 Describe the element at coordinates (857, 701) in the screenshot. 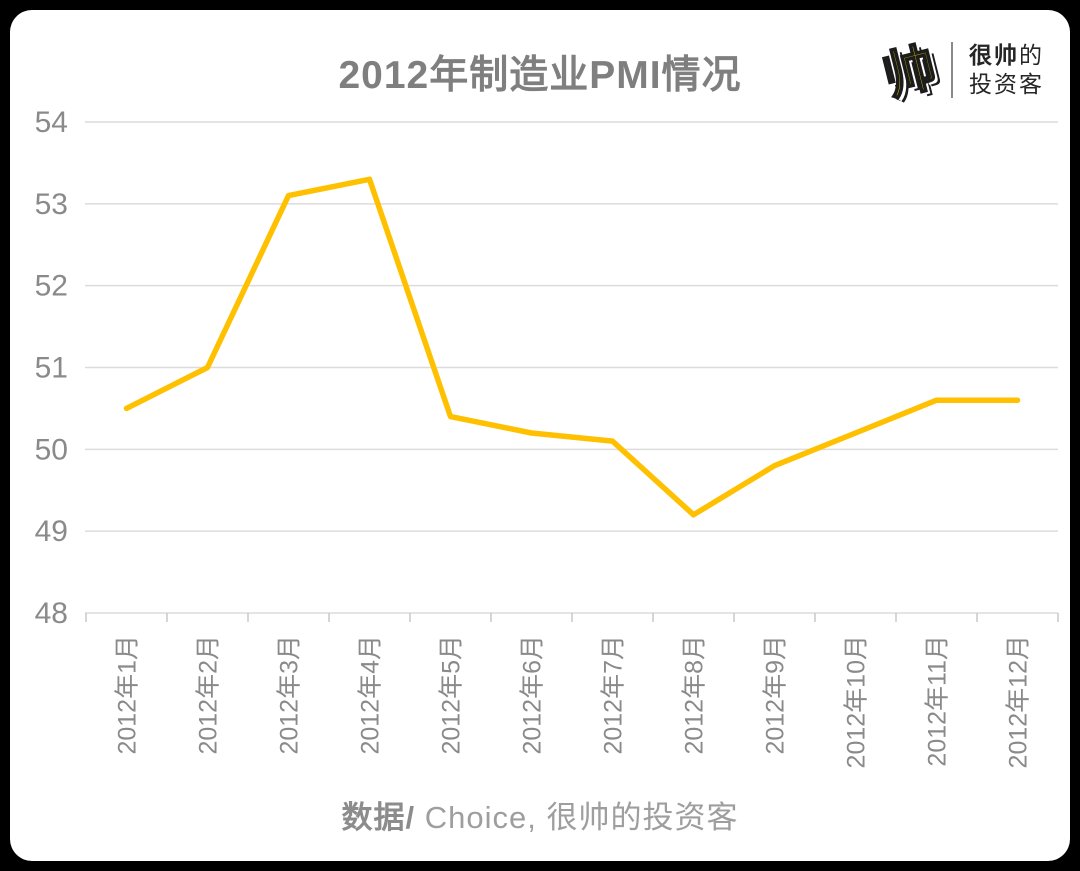

I see `x-axis-tick-label: 2012年10月` at that location.